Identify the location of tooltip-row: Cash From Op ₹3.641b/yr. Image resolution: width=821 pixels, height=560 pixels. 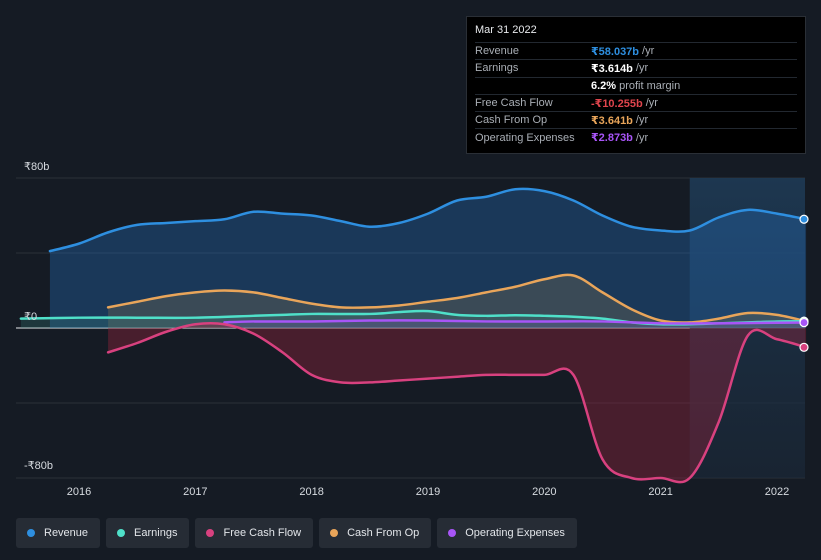
(636, 119).